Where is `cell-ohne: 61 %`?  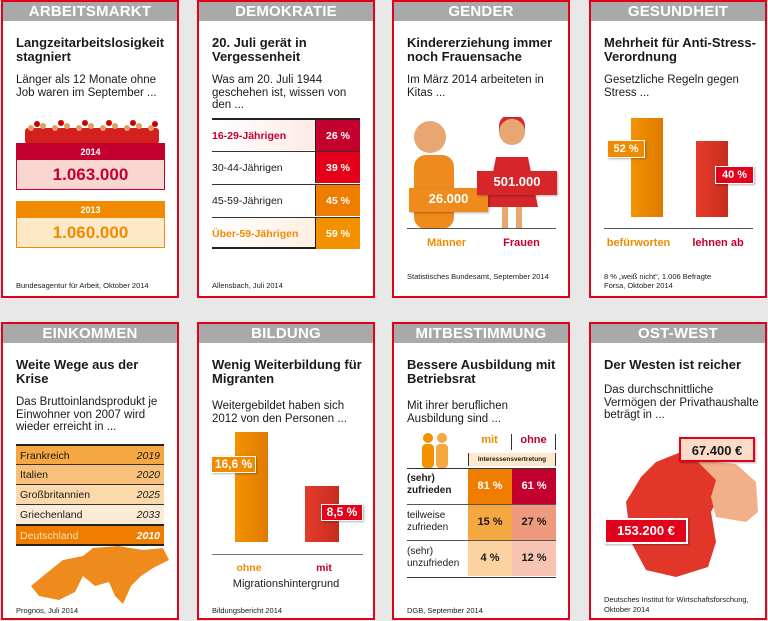
cell-ohne: 61 % is located at coordinates (534, 486).